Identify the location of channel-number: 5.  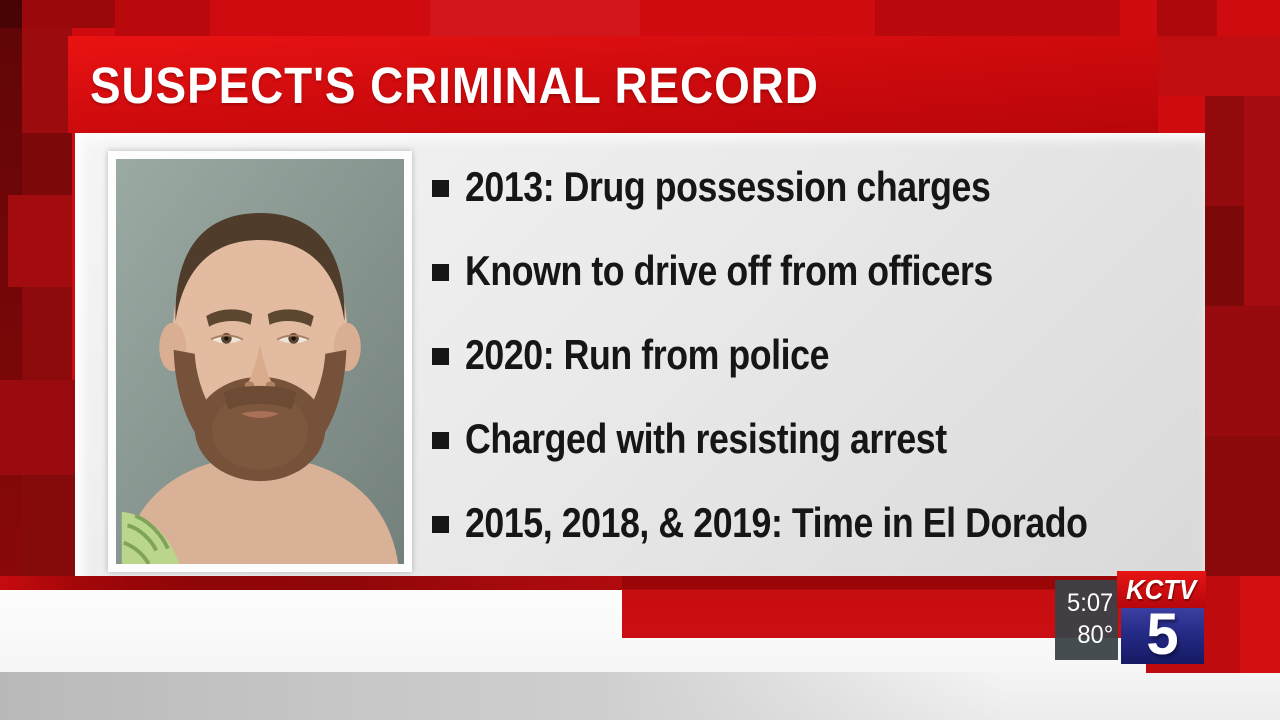
(1162, 634).